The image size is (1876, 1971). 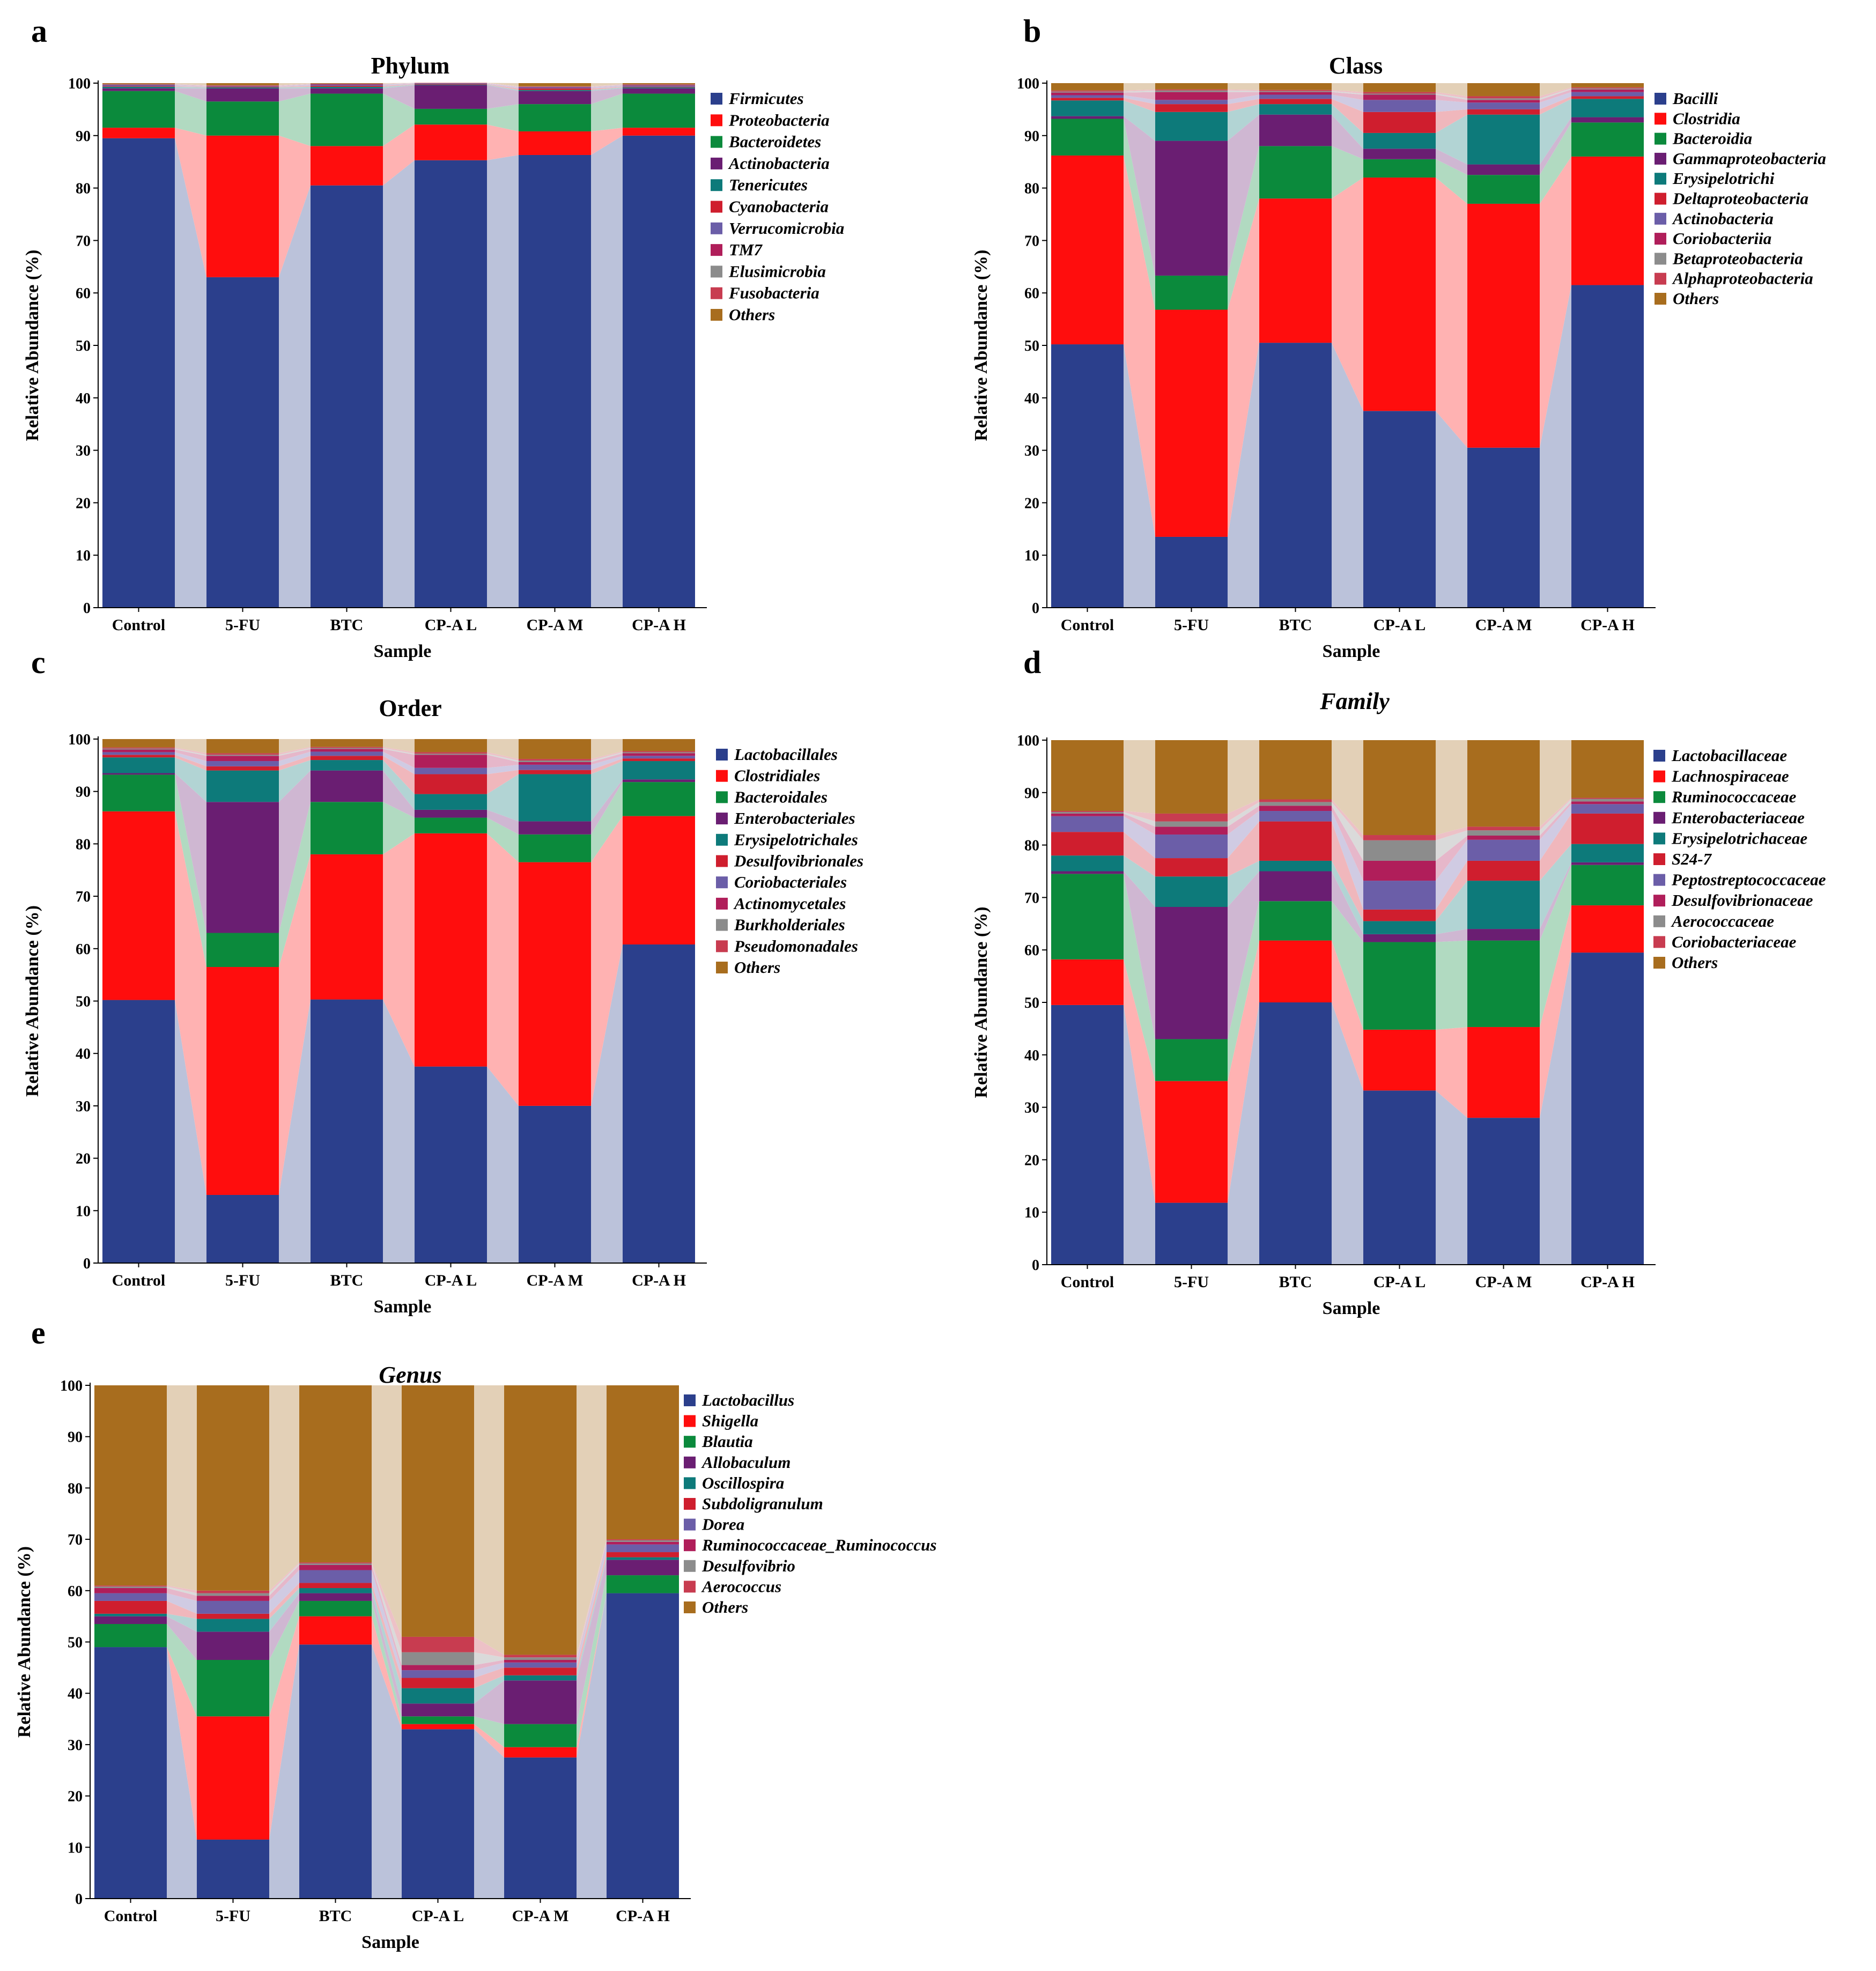 I want to click on bar-segment-Control-Enterobacteriaceae, so click(x=1087, y=872).